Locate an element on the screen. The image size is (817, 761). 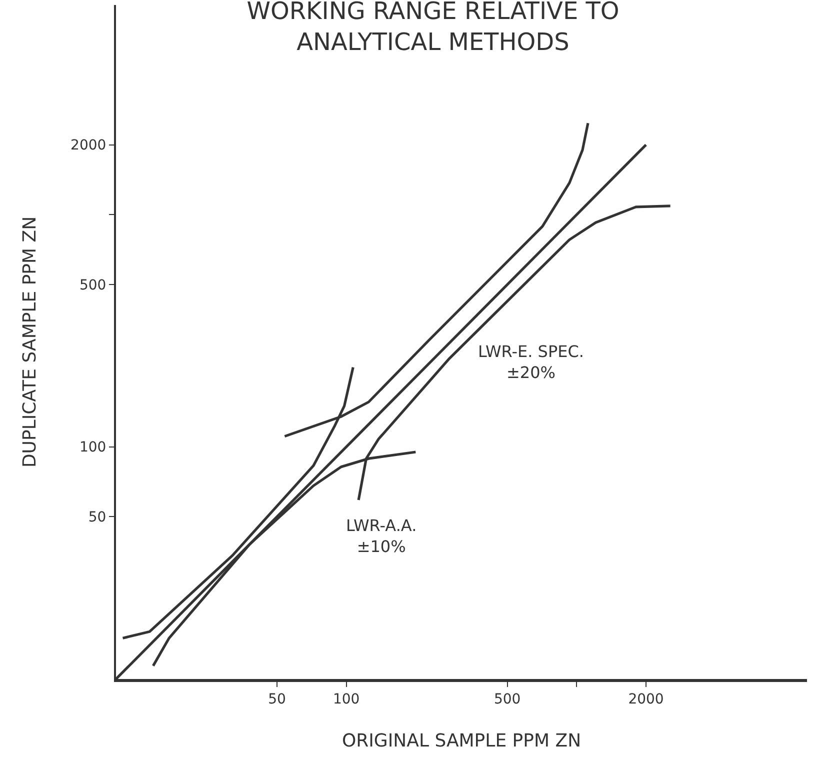
x-axis-title: ORIGINAL SAMPLE PPM ZN is located at coordinates (462, 741).